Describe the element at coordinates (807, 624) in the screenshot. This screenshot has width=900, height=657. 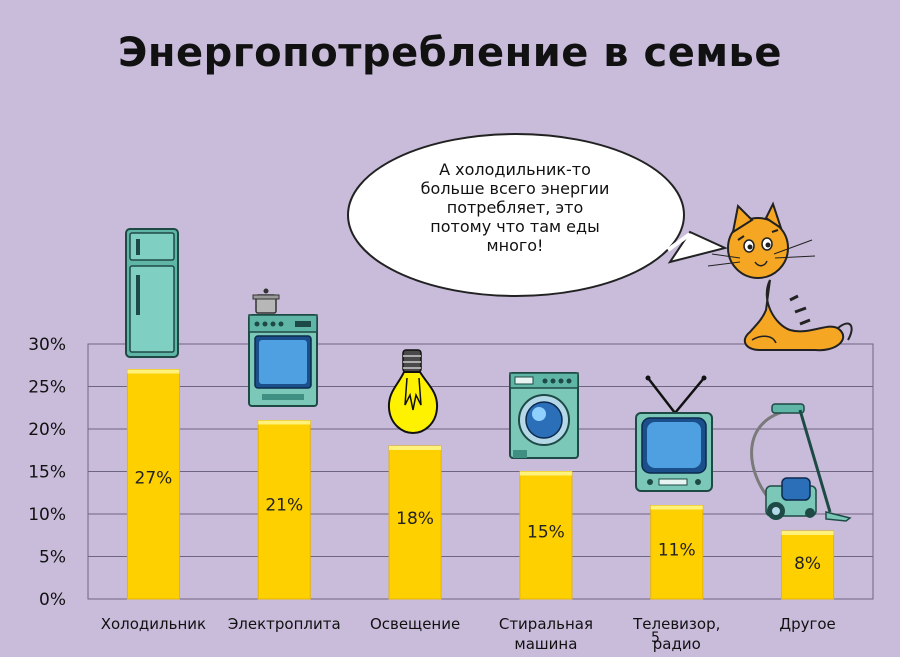
I see `x-tick-label: Другое` at that location.